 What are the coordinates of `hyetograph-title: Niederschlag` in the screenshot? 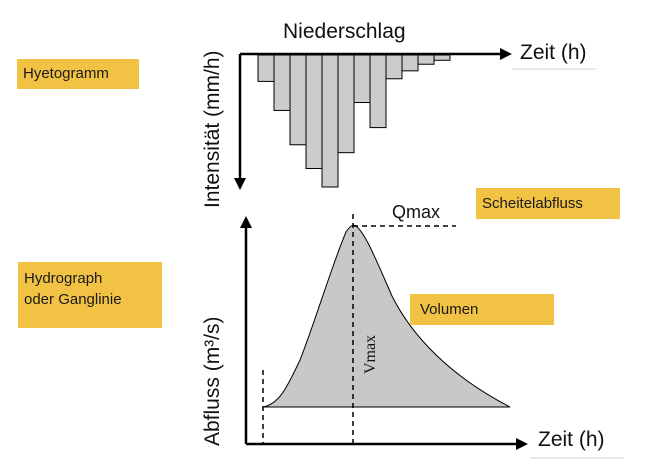 It's located at (344, 31).